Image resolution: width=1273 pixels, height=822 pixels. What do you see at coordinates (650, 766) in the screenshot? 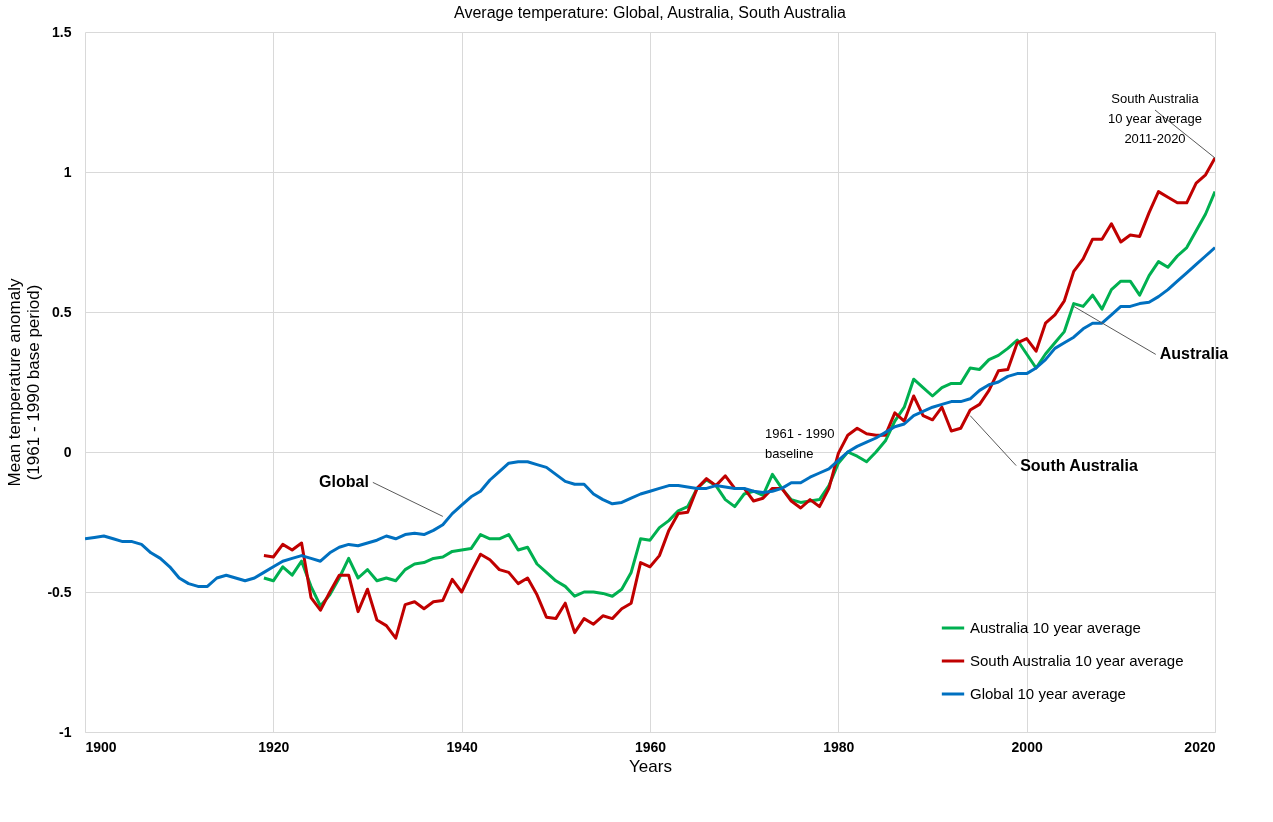
I see `x-axis-title: Years` at bounding box center [650, 766].